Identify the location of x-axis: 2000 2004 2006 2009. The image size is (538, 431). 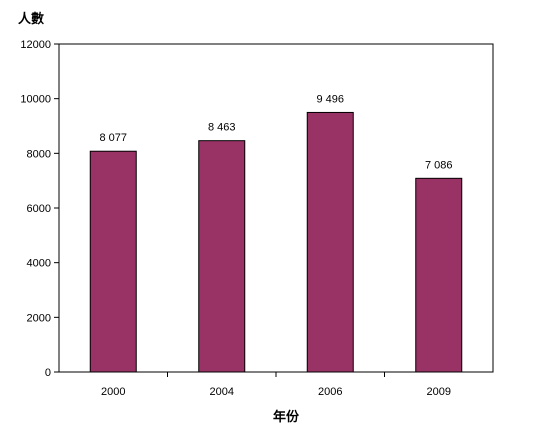
(276, 385).